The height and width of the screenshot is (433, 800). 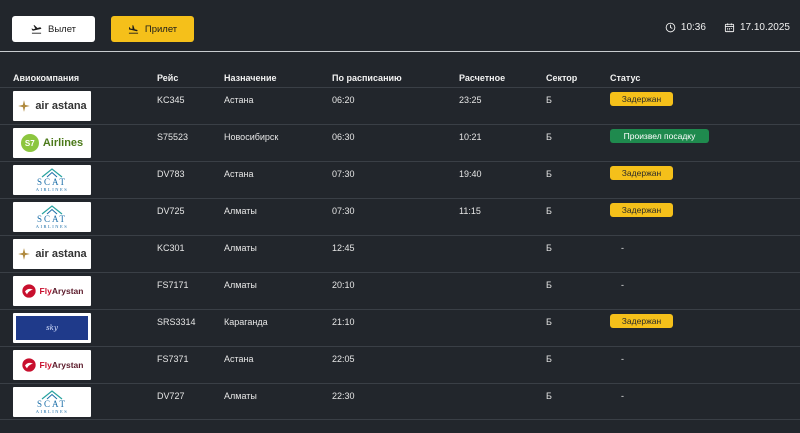 I want to click on clock: 10:36 17.10.2025, so click(x=727, y=27).